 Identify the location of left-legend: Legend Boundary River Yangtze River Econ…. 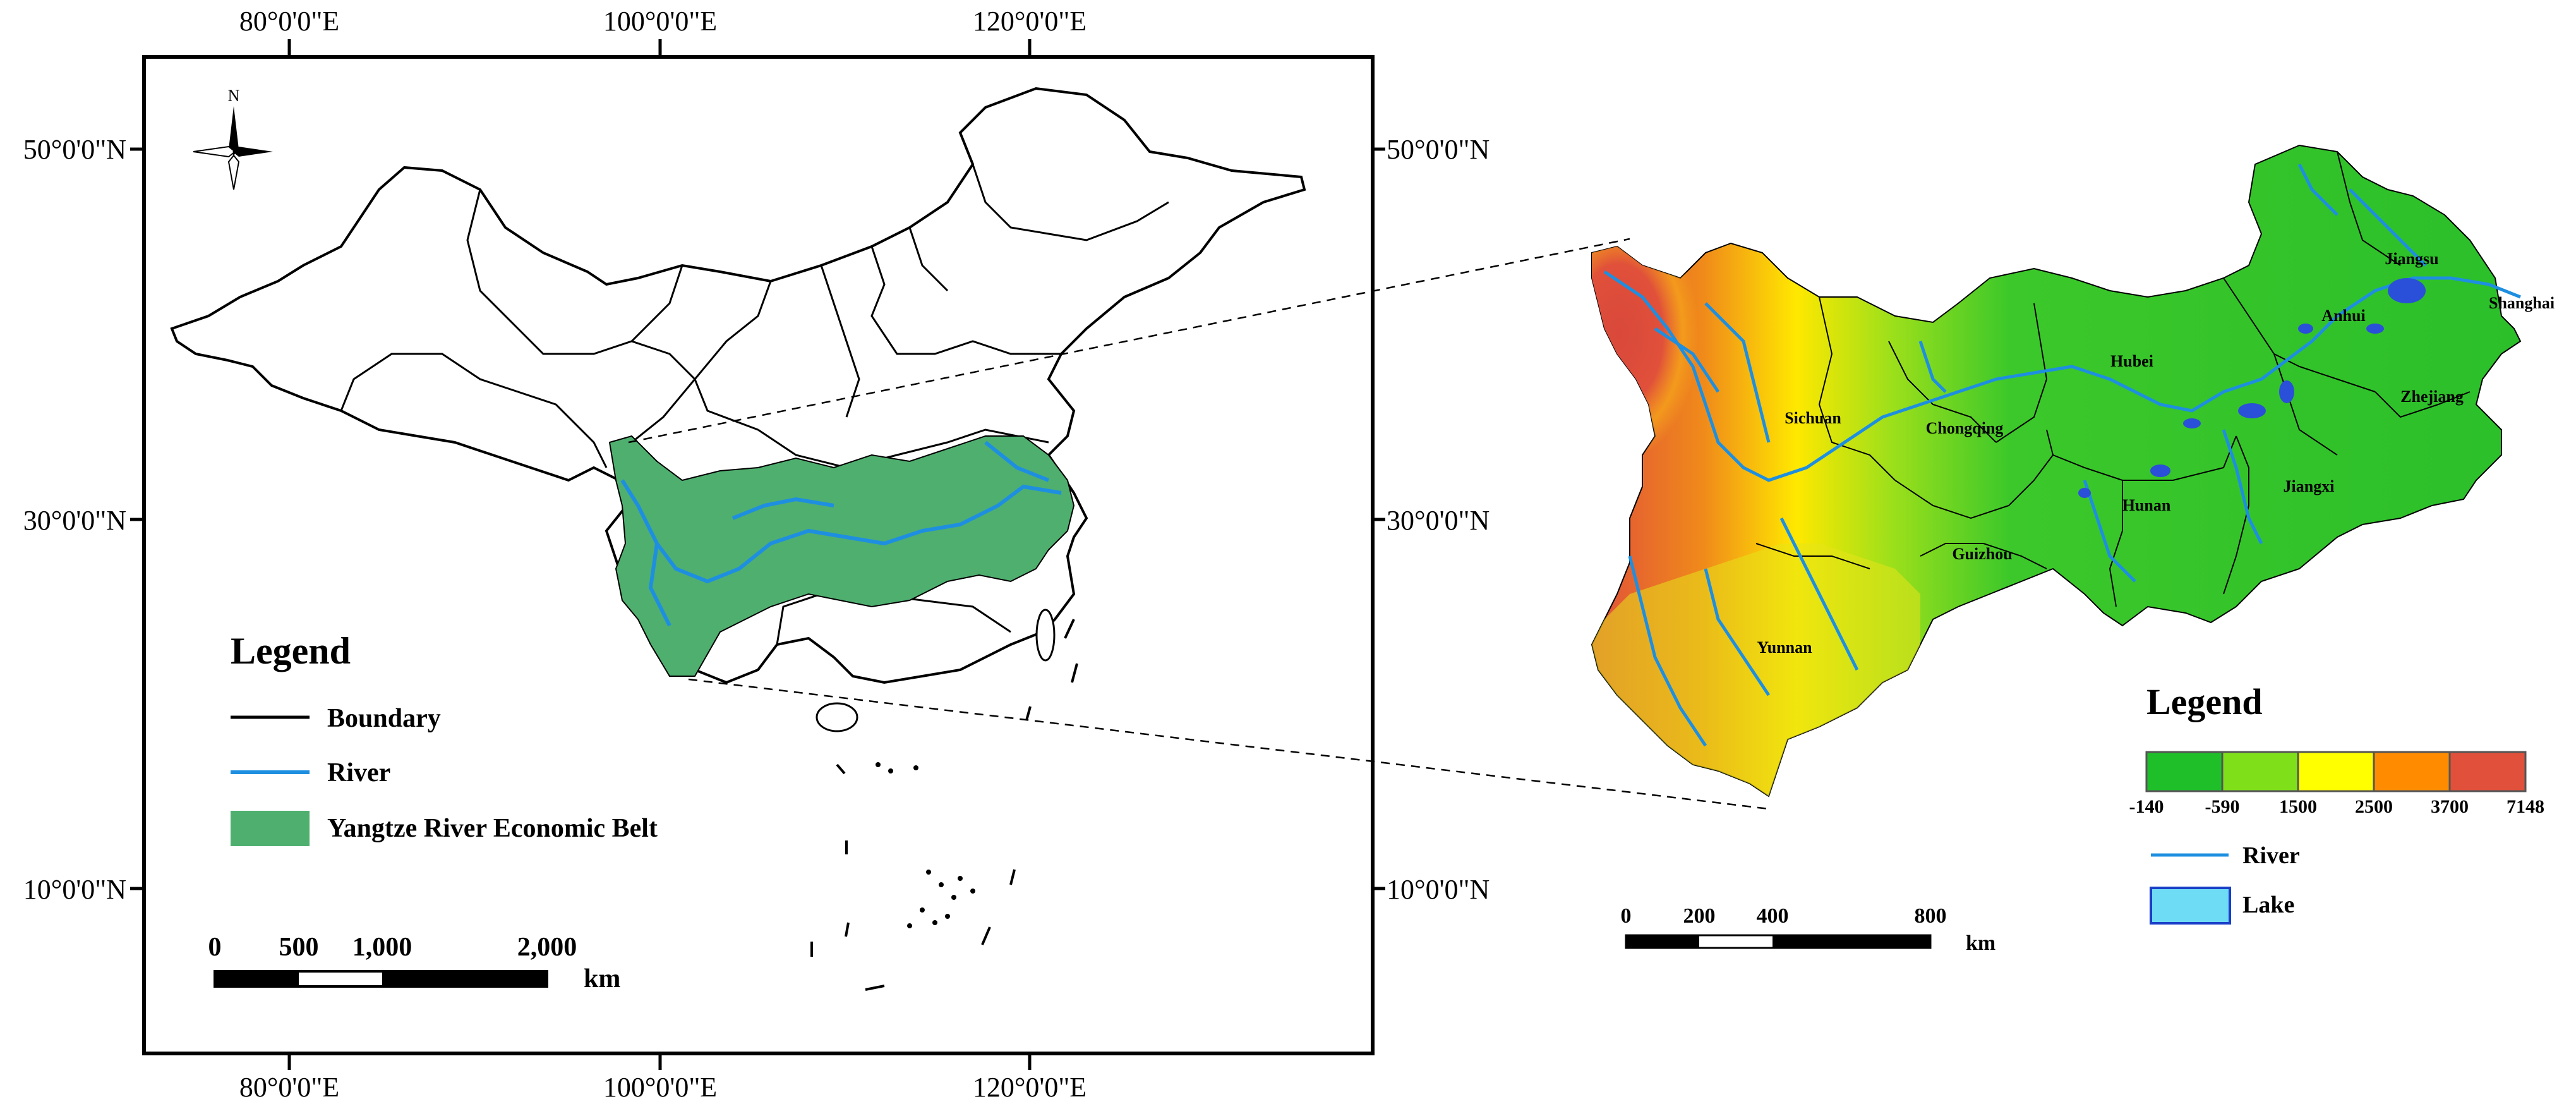
(444, 738).